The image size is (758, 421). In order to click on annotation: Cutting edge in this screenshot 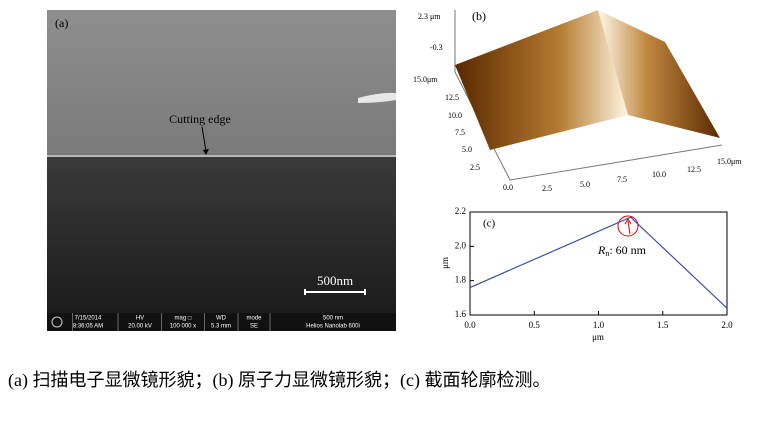, I will do `click(200, 119)`.